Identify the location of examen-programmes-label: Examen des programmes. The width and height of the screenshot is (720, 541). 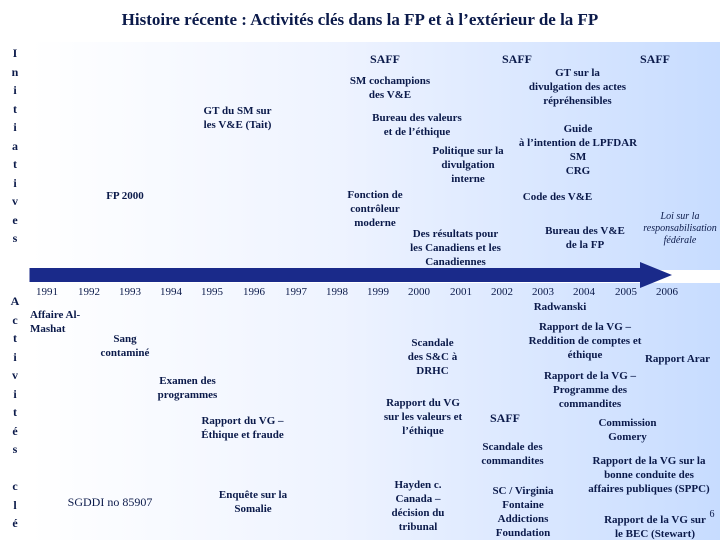
(187, 388).